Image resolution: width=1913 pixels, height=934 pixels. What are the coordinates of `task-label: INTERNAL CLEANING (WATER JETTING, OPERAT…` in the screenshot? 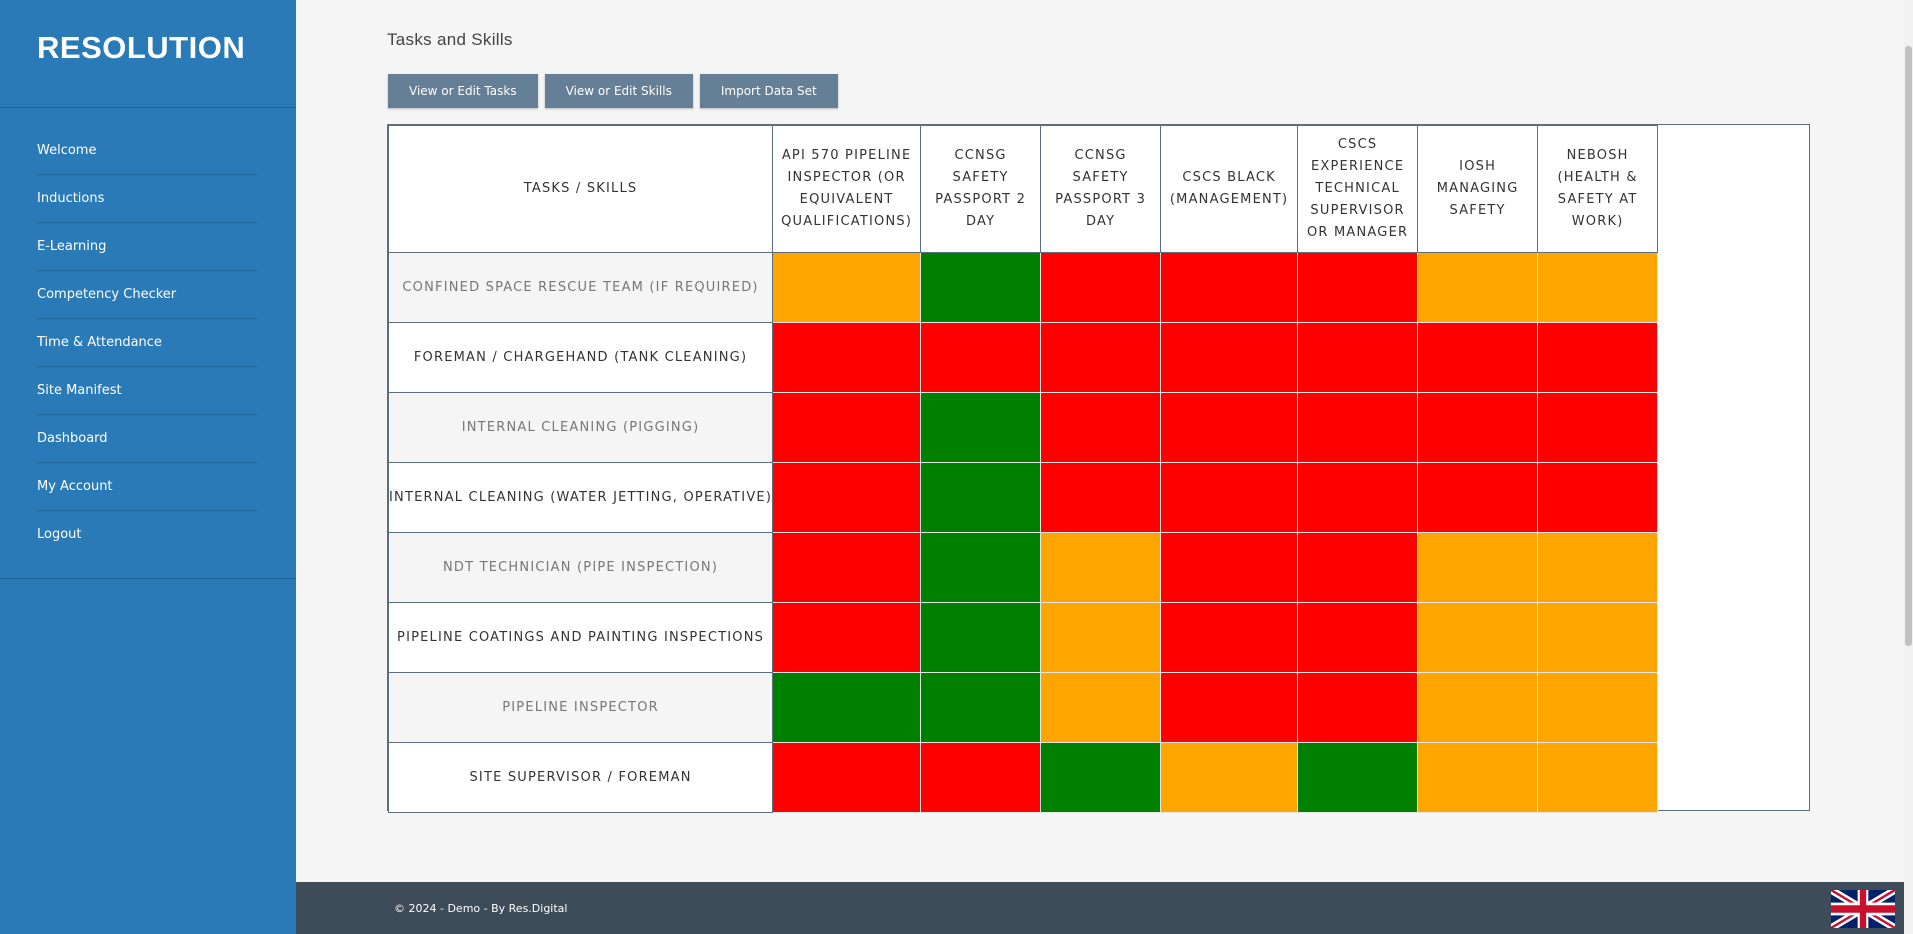 It's located at (580, 497).